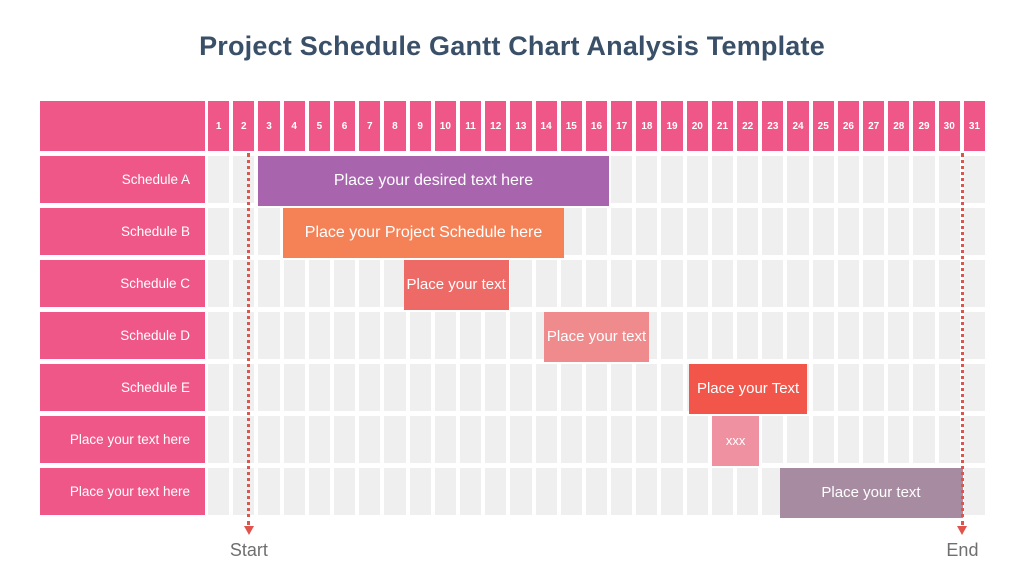  What do you see at coordinates (445, 126) in the screenshot?
I see `day-header-cell: 10` at bounding box center [445, 126].